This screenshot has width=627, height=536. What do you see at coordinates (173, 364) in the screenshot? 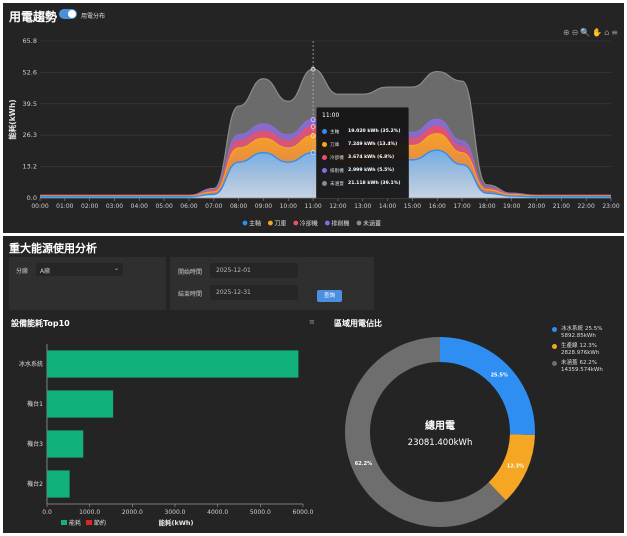
I see `bar-冰水系統` at bounding box center [173, 364].